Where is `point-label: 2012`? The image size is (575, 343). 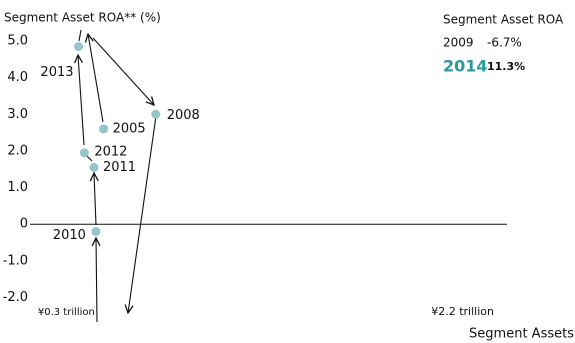 point-label: 2012 is located at coordinates (110, 151).